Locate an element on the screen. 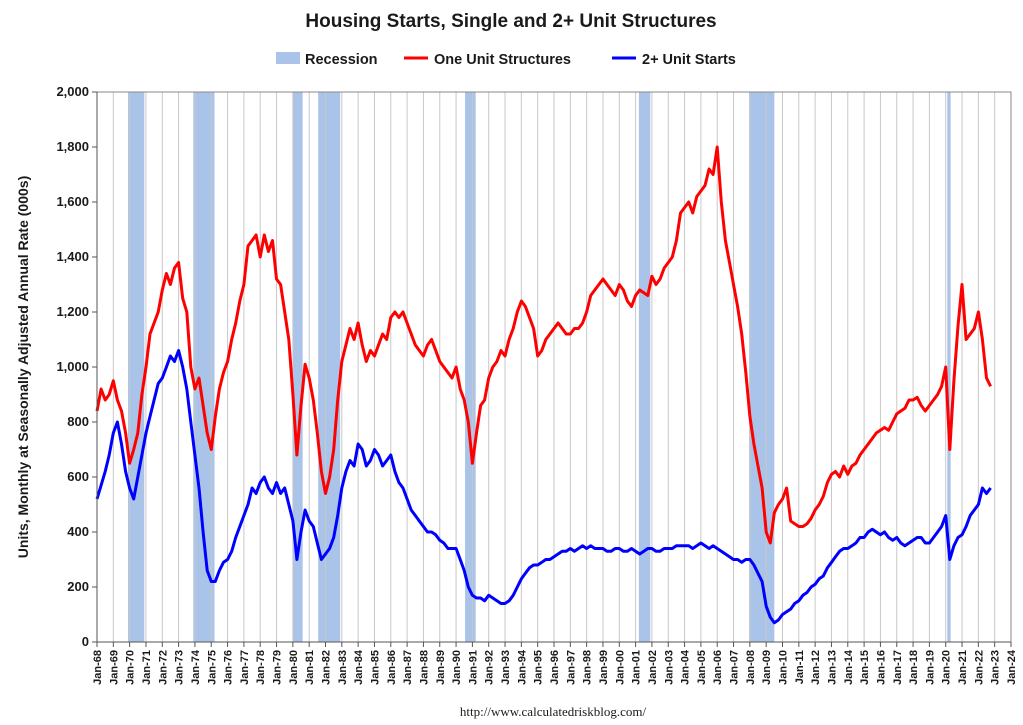 Image resolution: width=1023 pixels, height=725 pixels. x-tick-label: Jan-95 is located at coordinates (539, 667).